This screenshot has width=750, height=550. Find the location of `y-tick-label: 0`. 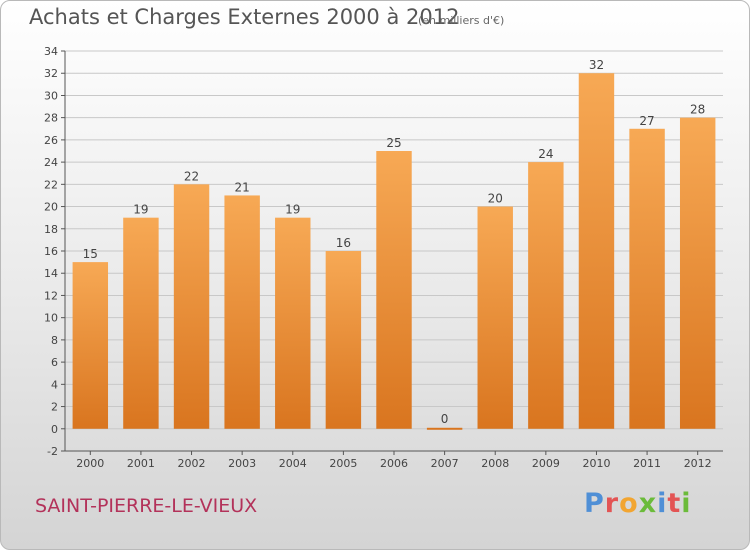

y-tick-label: 0 is located at coordinates (54, 429).